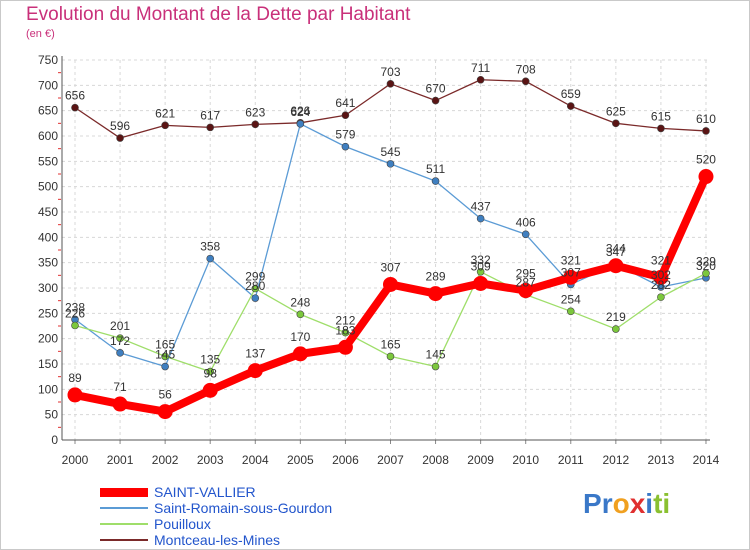 The height and width of the screenshot is (550, 750). I want to click on legend-label: Pouilloux, so click(182, 524).